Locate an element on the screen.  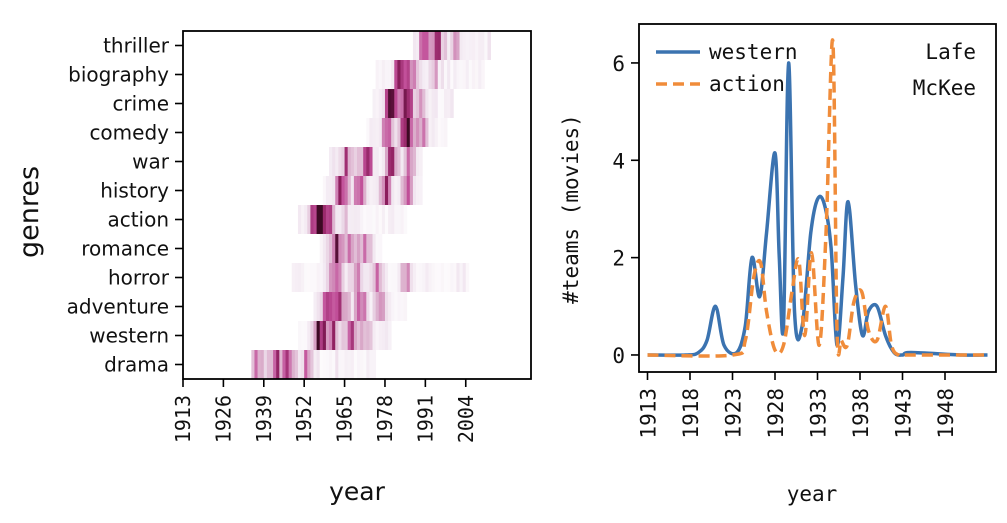
y-tick-label-4: 4 is located at coordinates (618, 161).